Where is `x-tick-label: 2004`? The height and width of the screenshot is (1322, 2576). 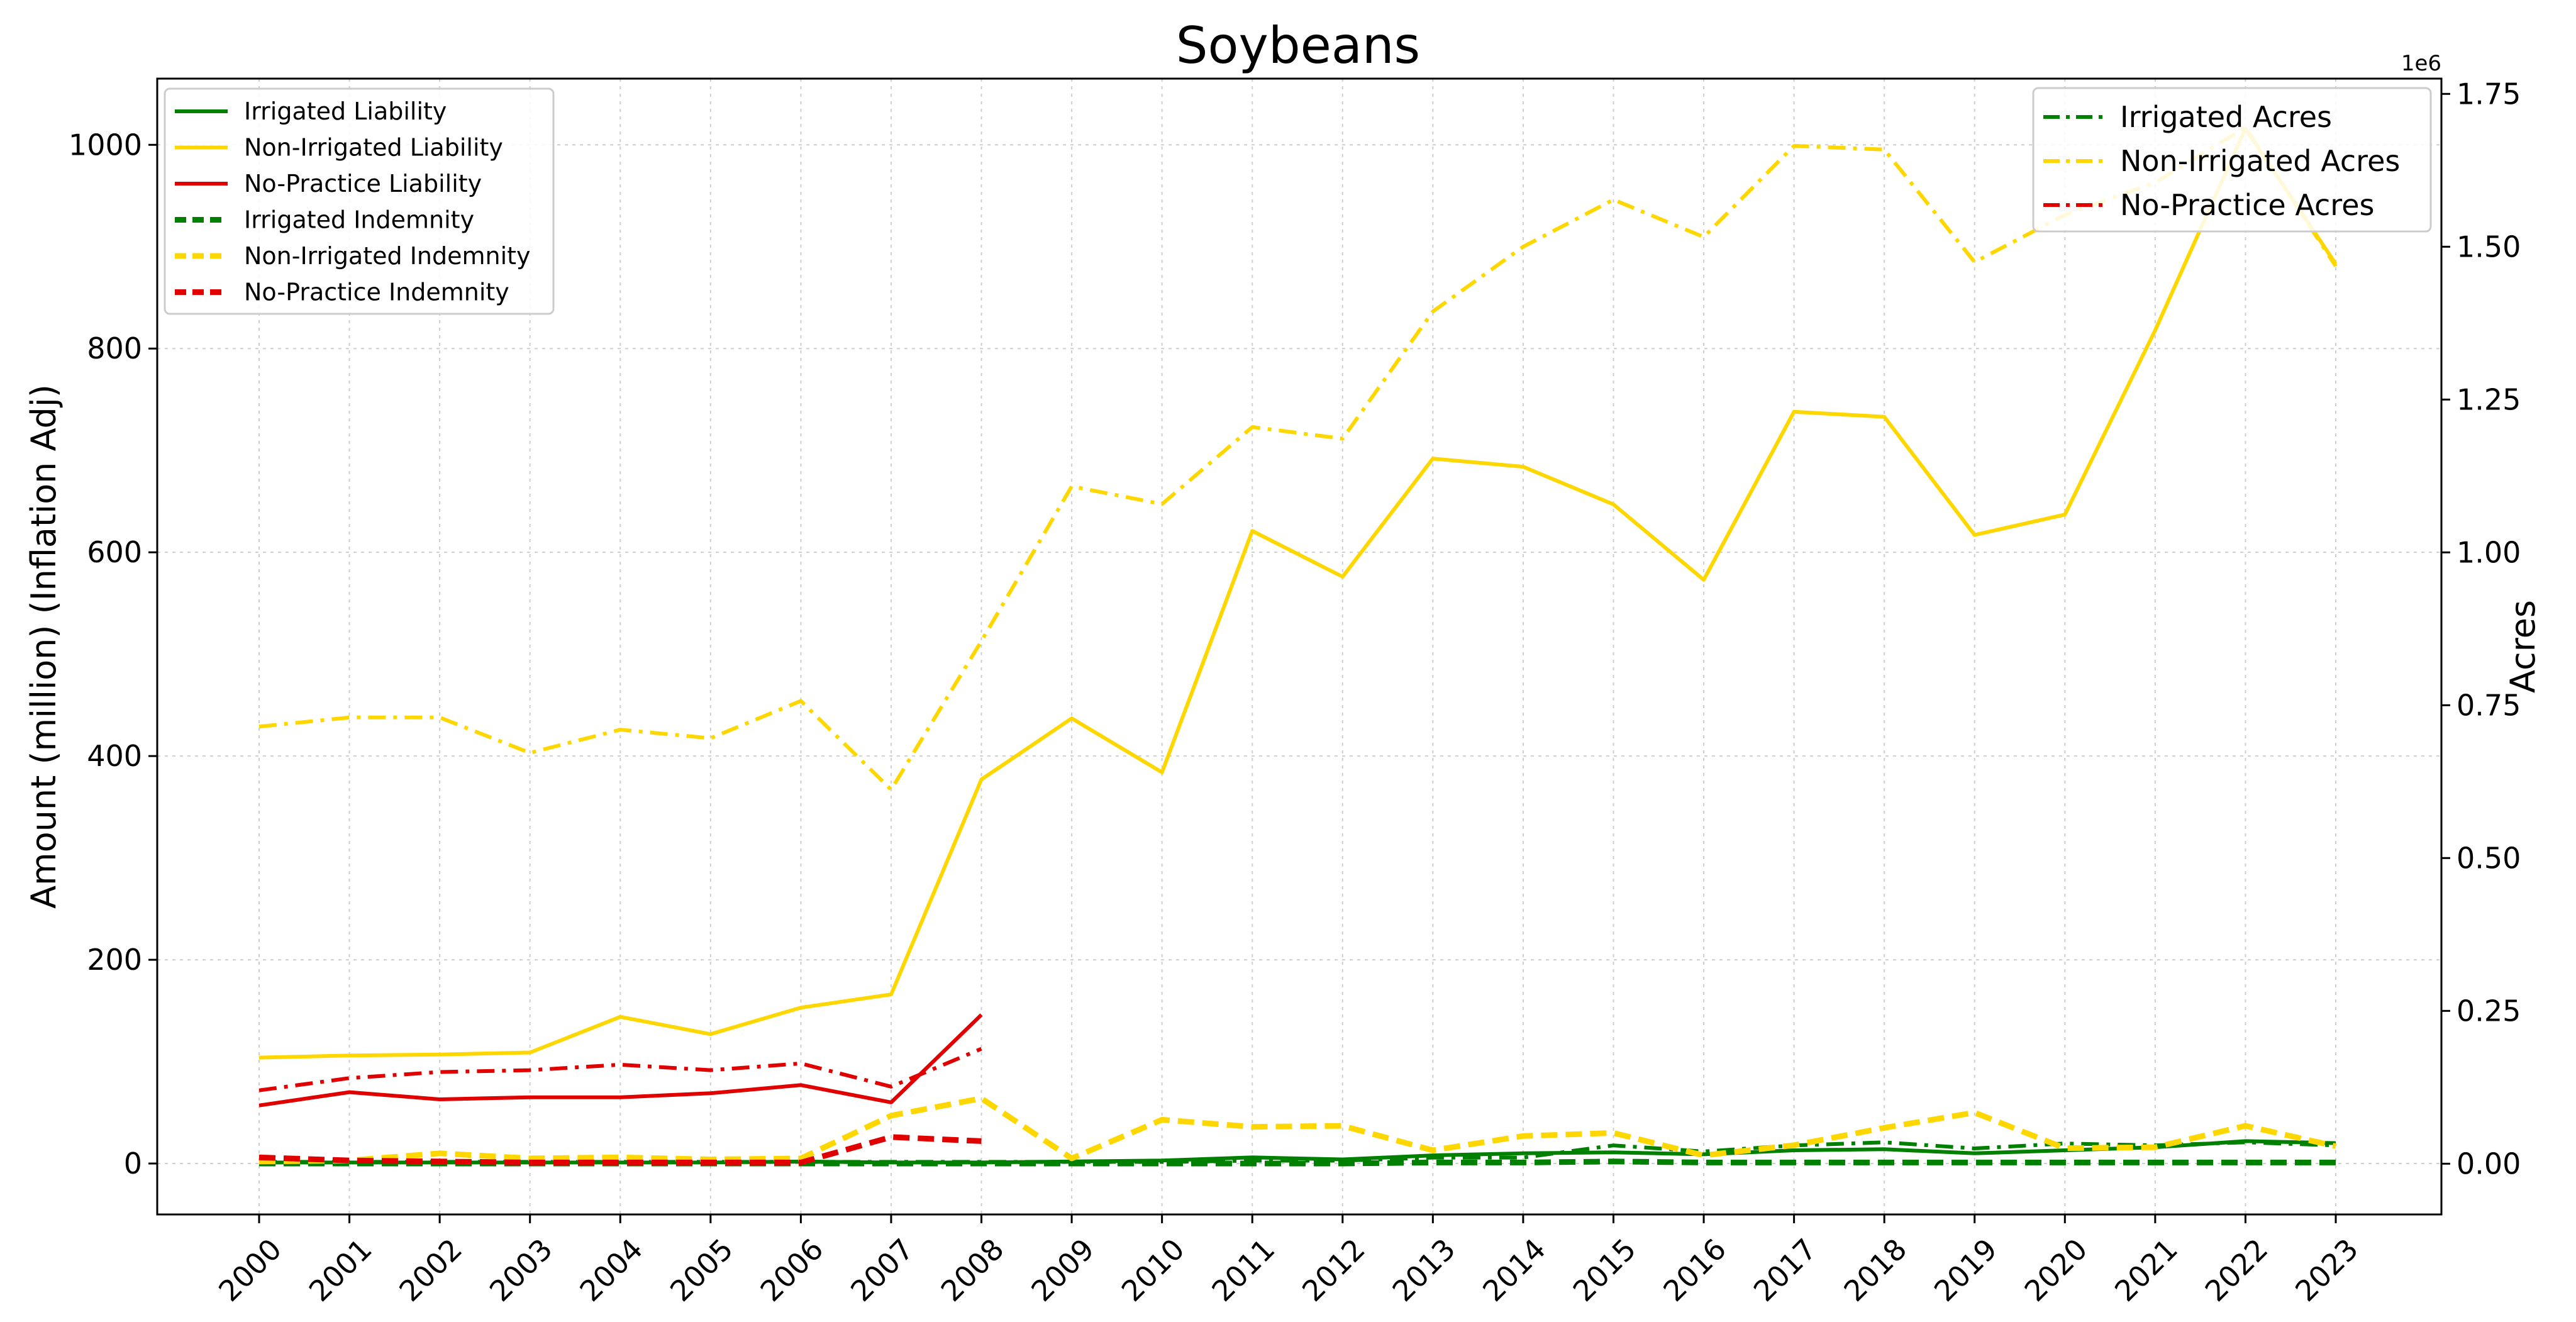 x-tick-label: 2004 is located at coordinates (611, 1270).